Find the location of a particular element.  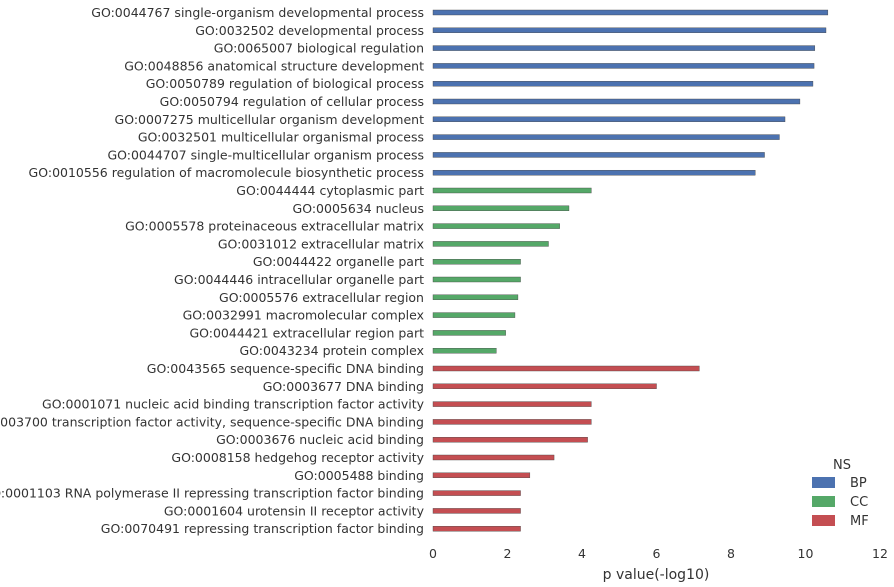

x-tick-label: 4 is located at coordinates (582, 553).